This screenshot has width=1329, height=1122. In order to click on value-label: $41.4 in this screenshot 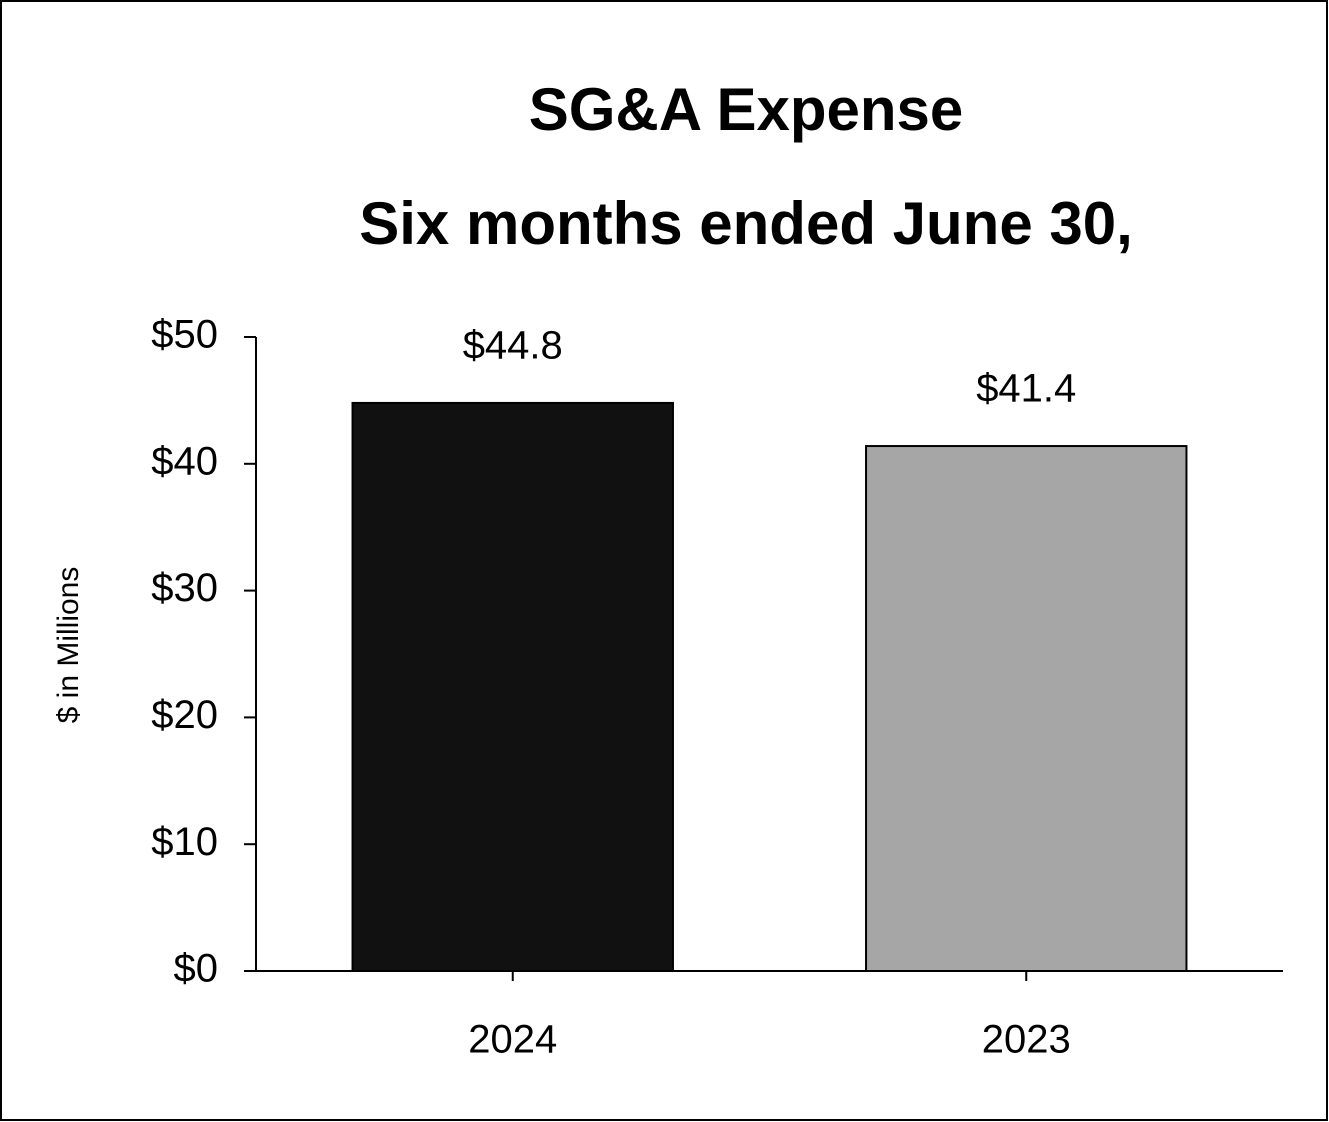, I will do `click(1026, 389)`.